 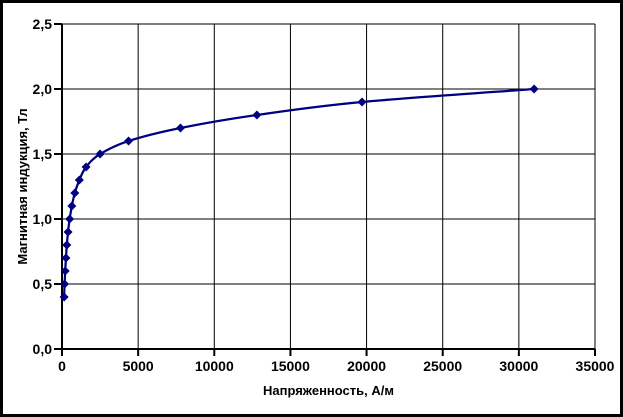 I want to click on x-tick-label: 15000, so click(x=290, y=366).